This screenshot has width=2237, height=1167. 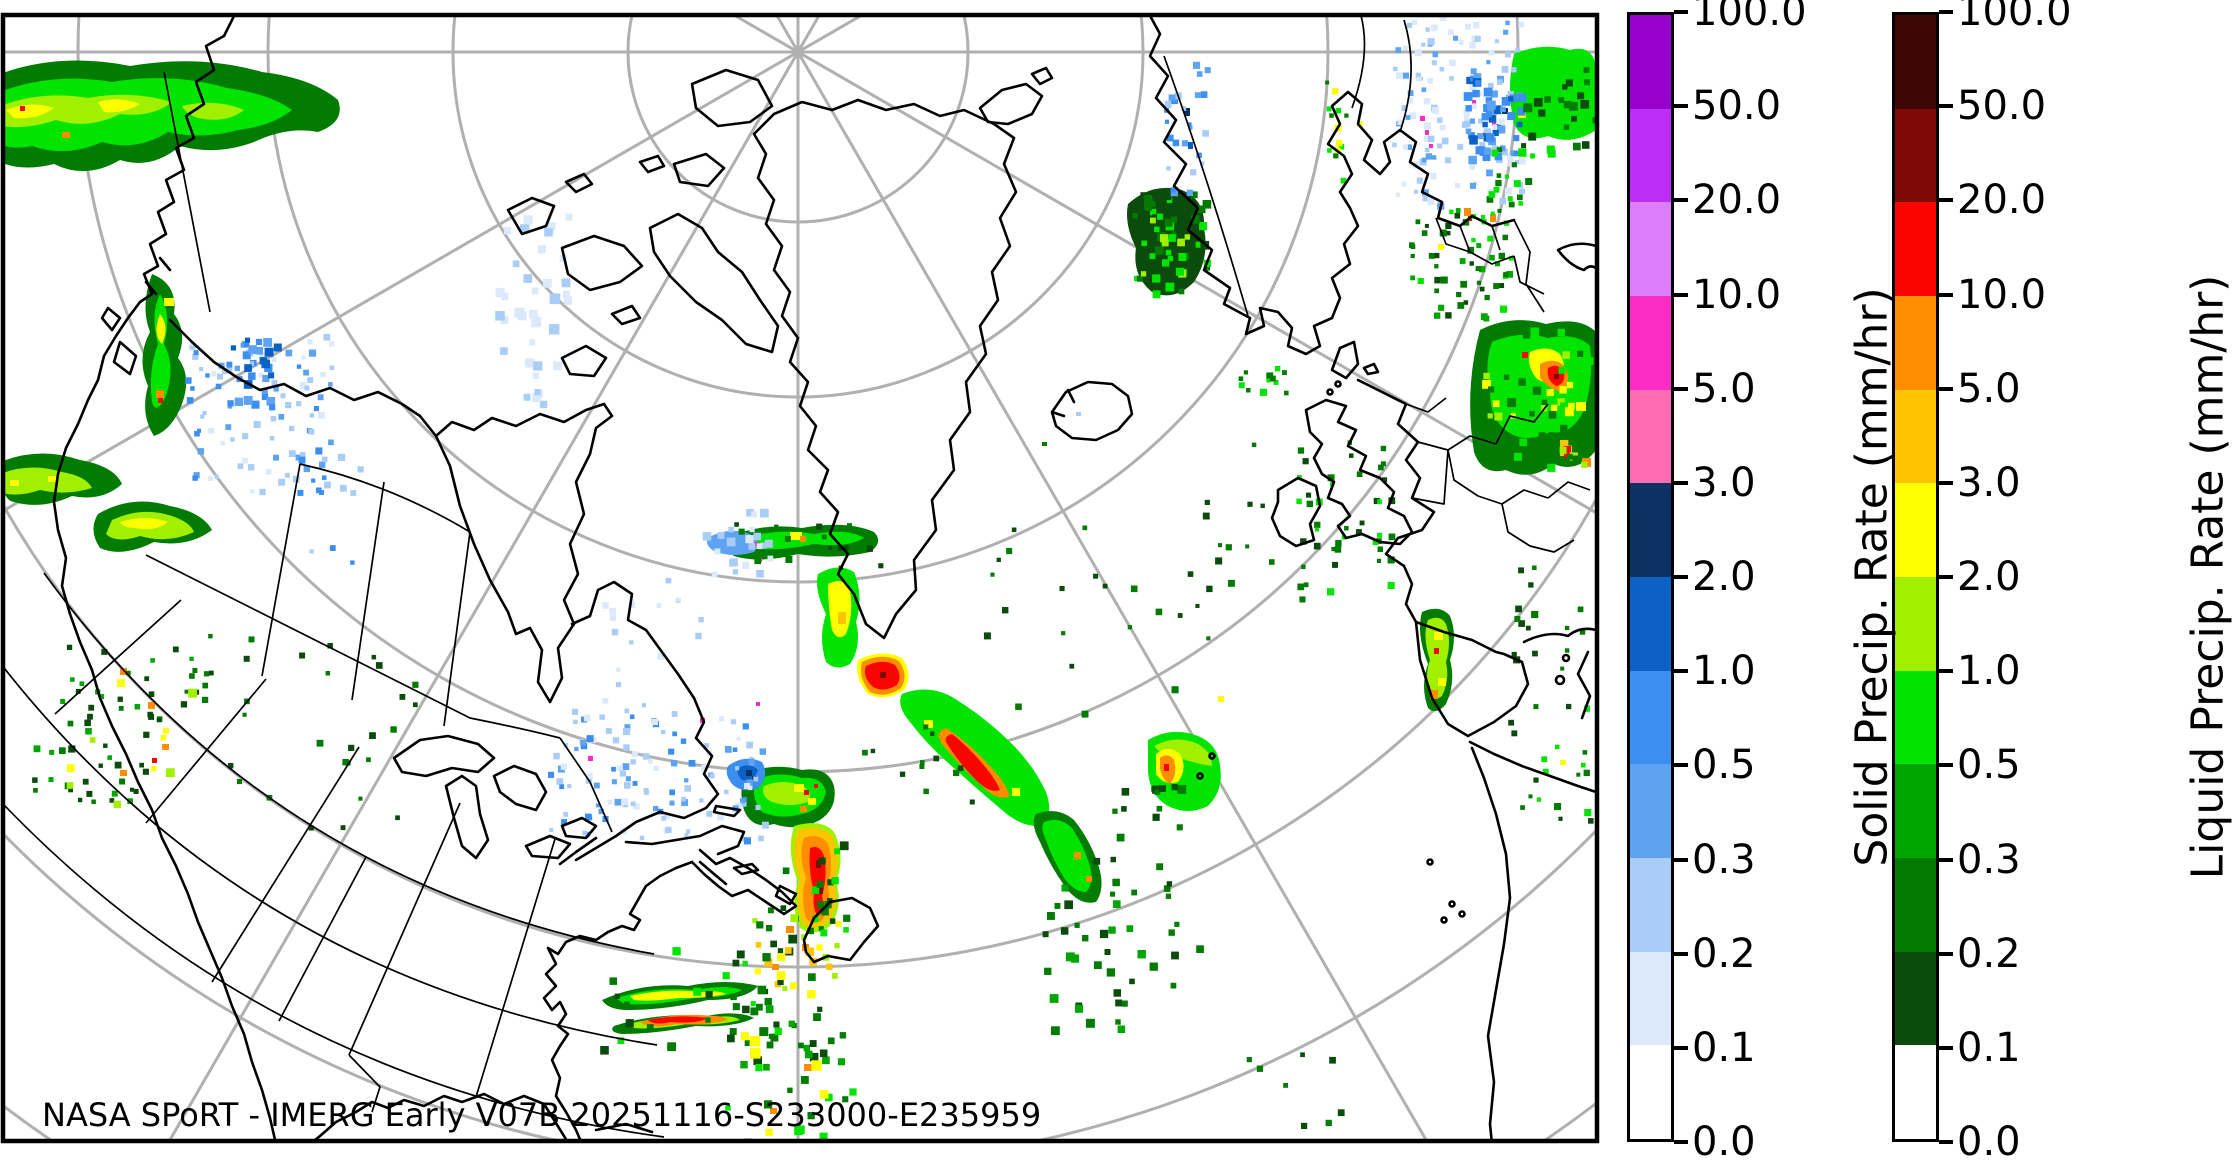 What do you see at coordinates (1989, 482) in the screenshot?
I see `colorbar-tick-label: 3.0` at bounding box center [1989, 482].